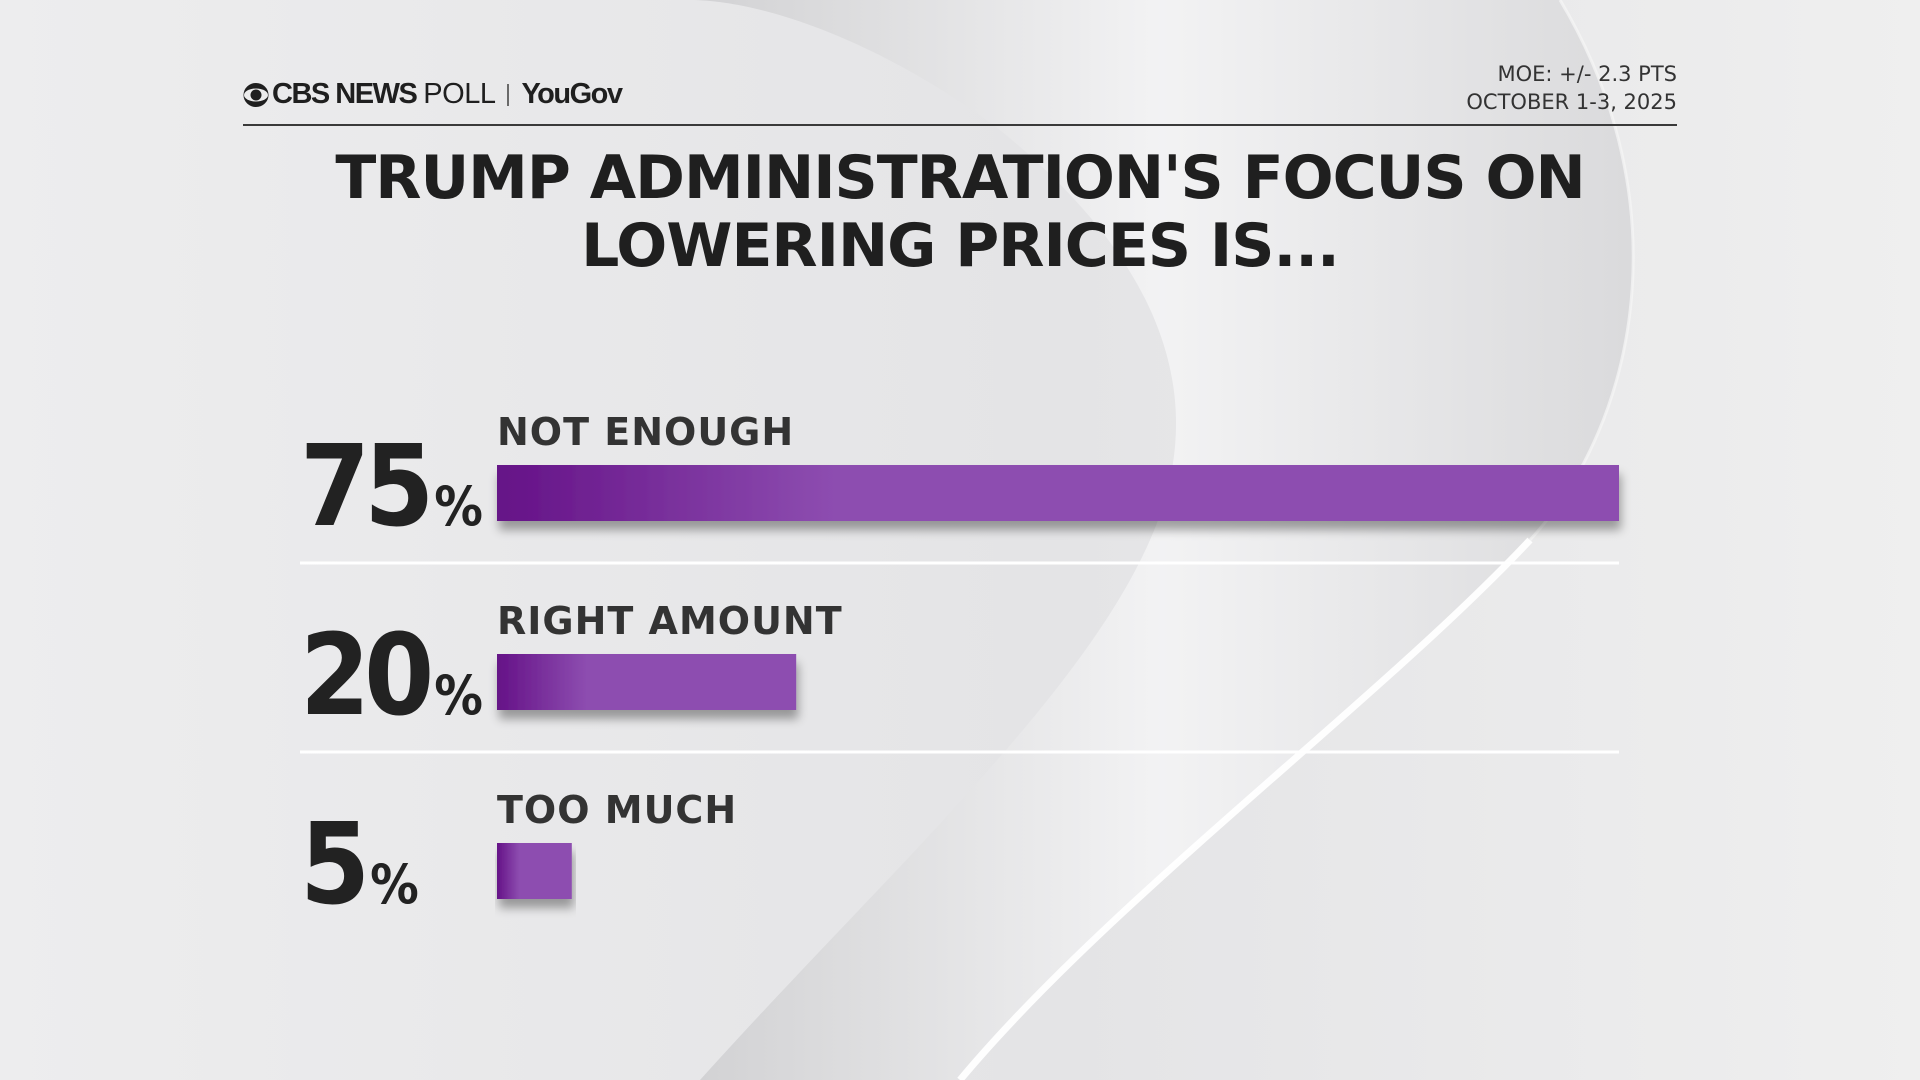  Describe the element at coordinates (617, 810) in the screenshot. I see `category-label-too-much: TOO MUCH` at that location.